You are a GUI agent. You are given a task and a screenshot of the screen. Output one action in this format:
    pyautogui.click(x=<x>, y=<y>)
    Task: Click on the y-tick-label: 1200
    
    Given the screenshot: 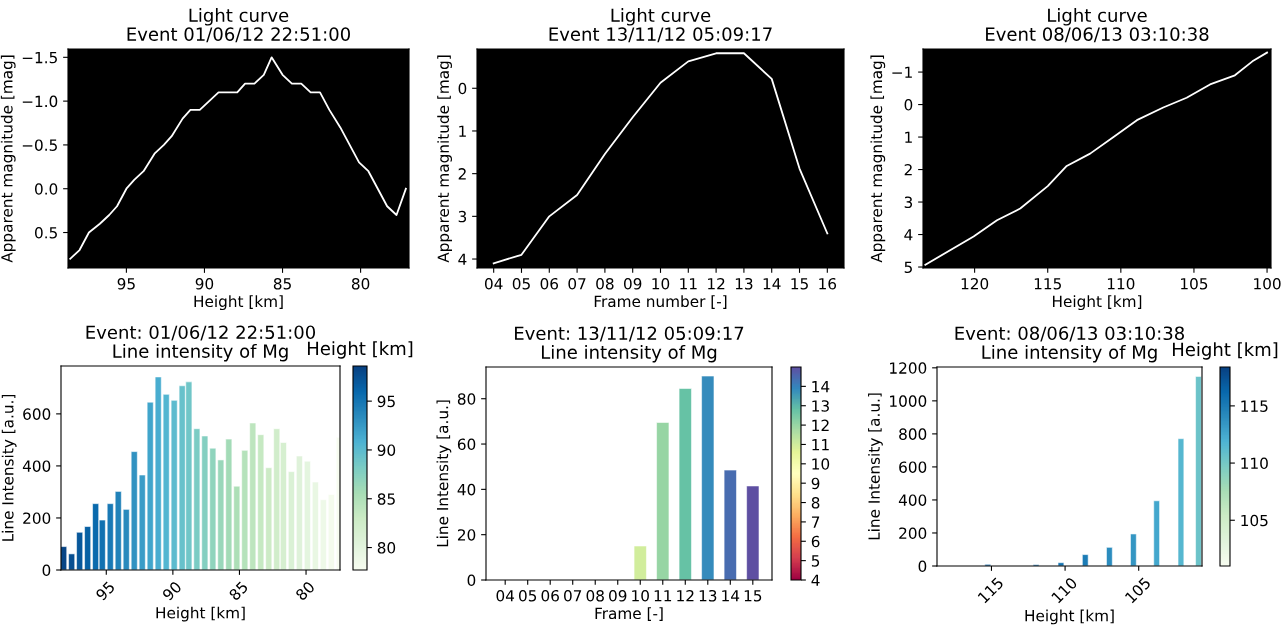 What is the action you would take?
    pyautogui.click(x=908, y=368)
    